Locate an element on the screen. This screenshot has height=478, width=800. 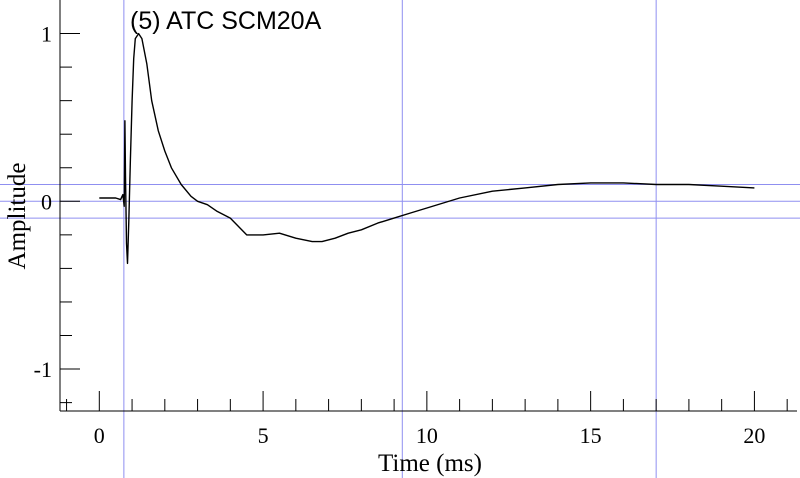
x-tick-label-3: 15 is located at coordinates (591, 435).